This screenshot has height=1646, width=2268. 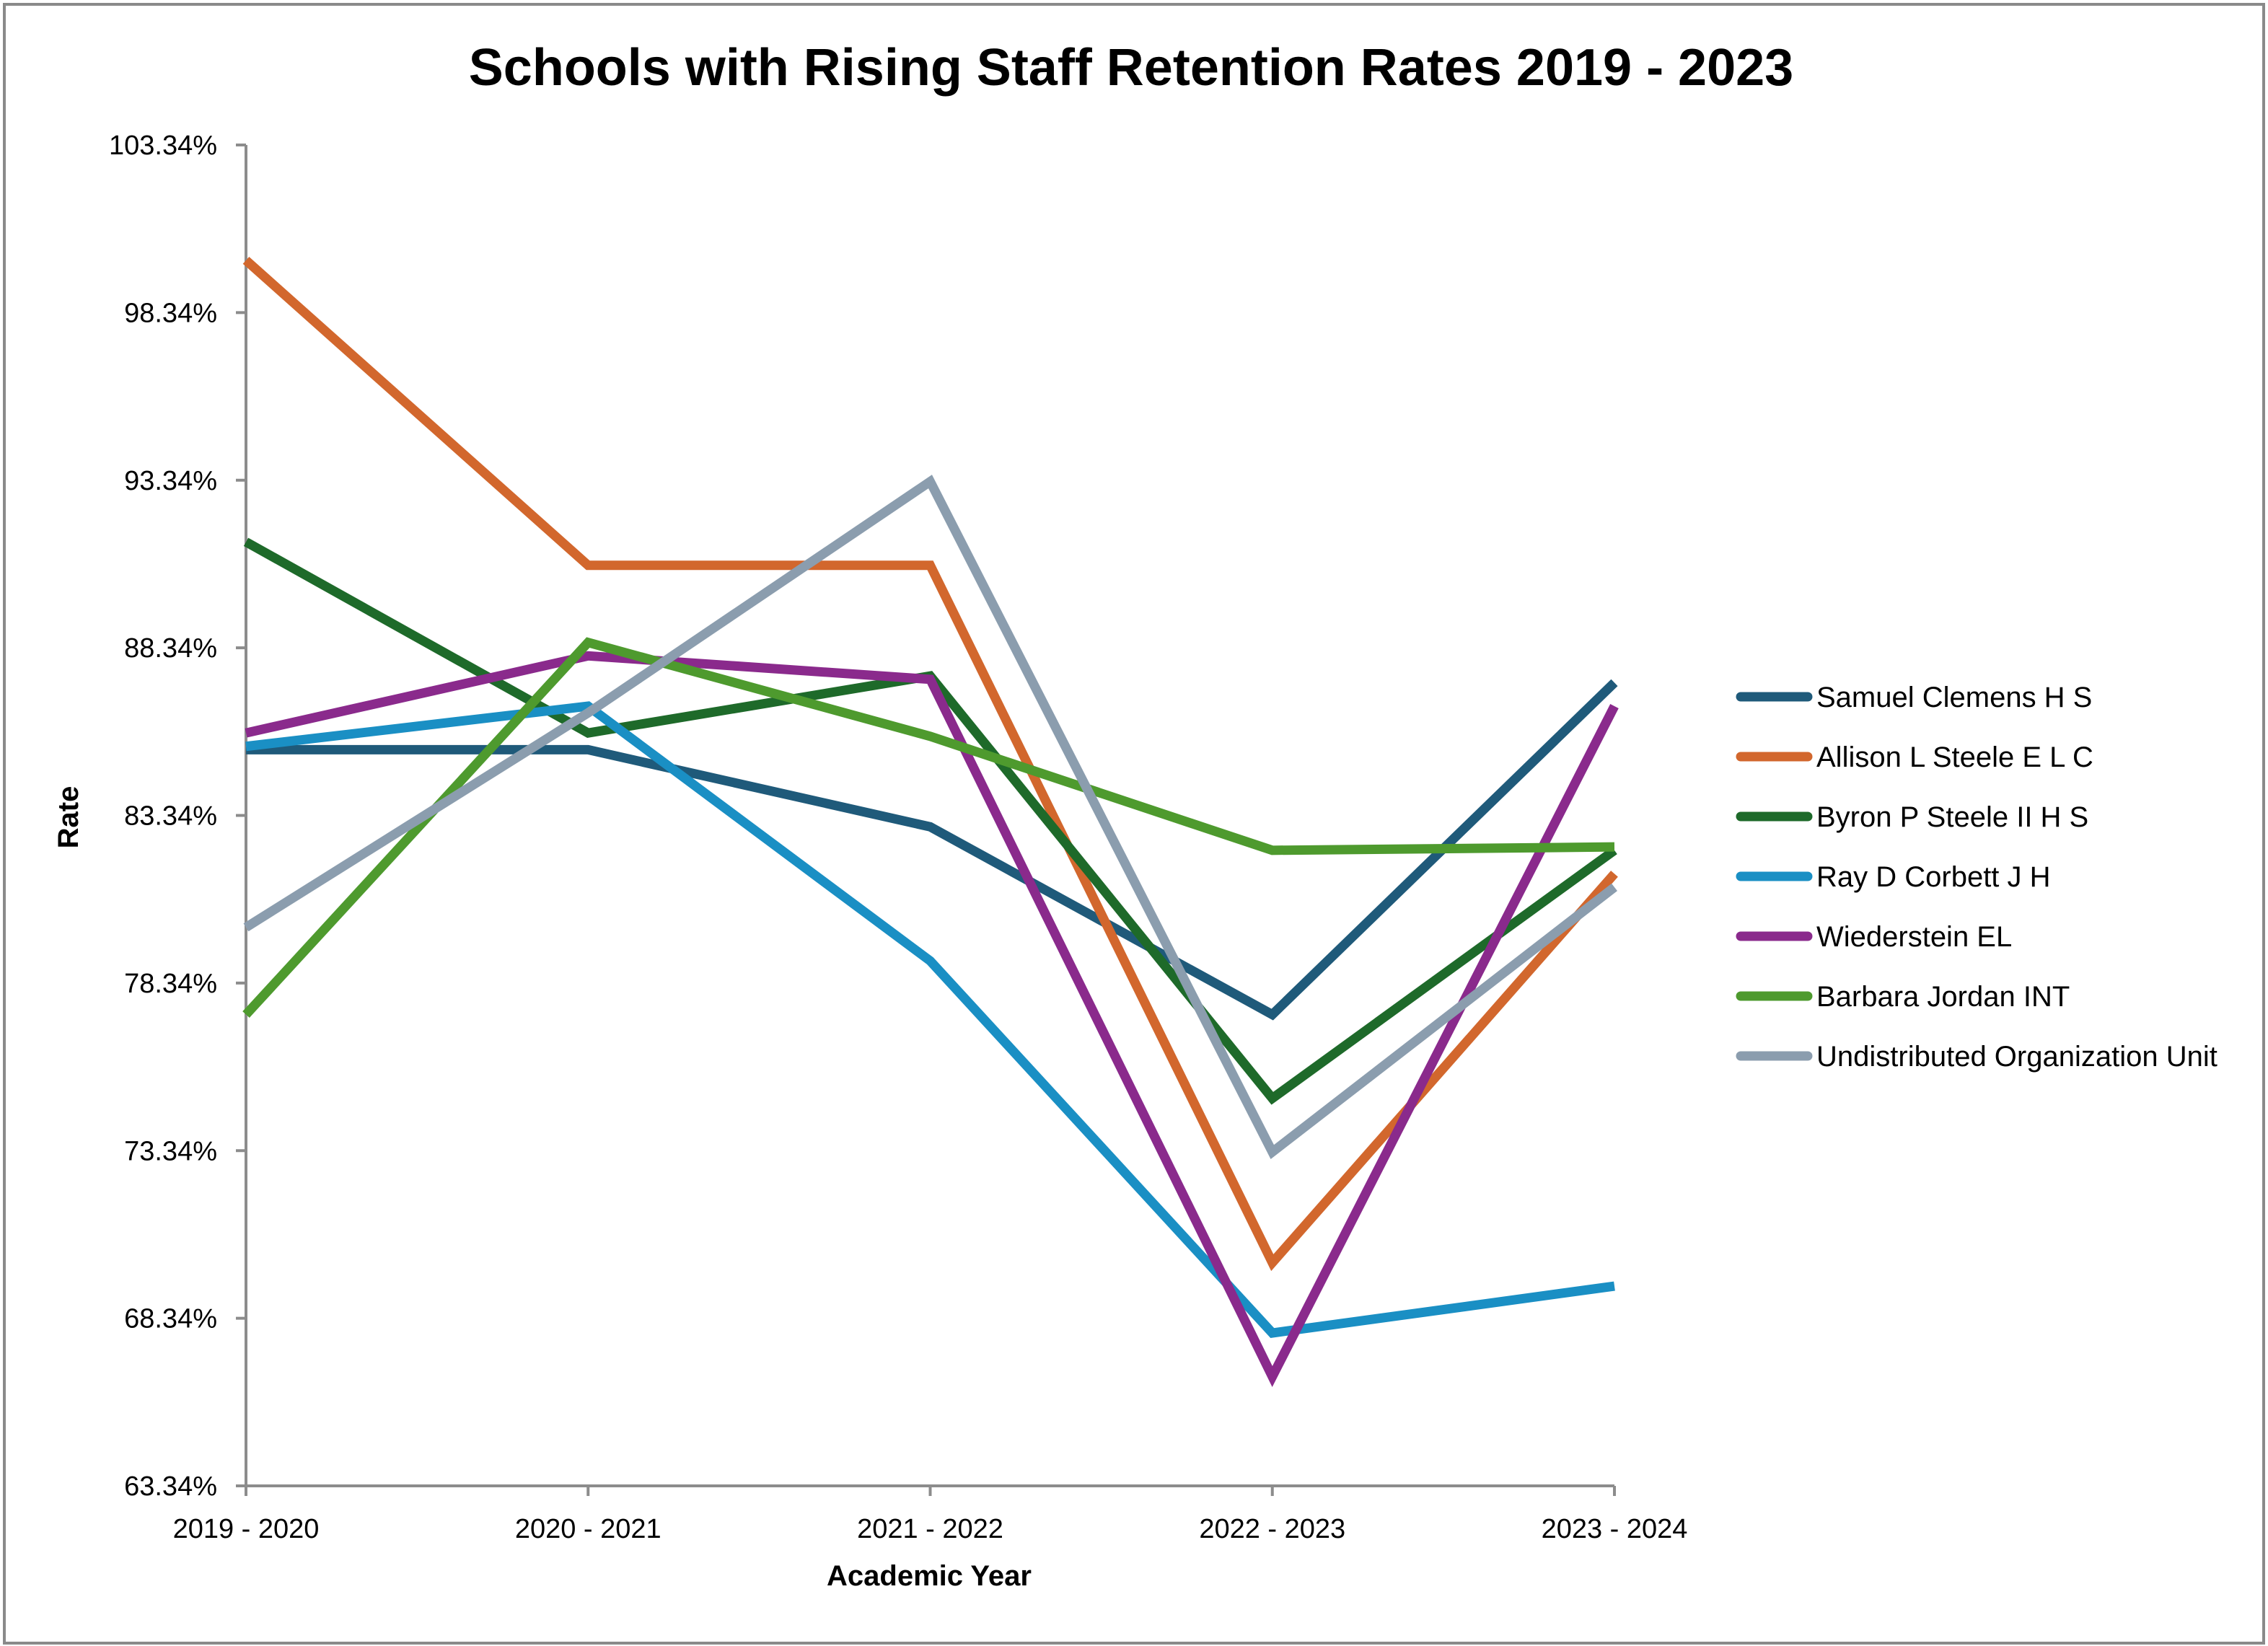 What do you see at coordinates (171, 648) in the screenshot?
I see `y-tick-label: 88.34%` at bounding box center [171, 648].